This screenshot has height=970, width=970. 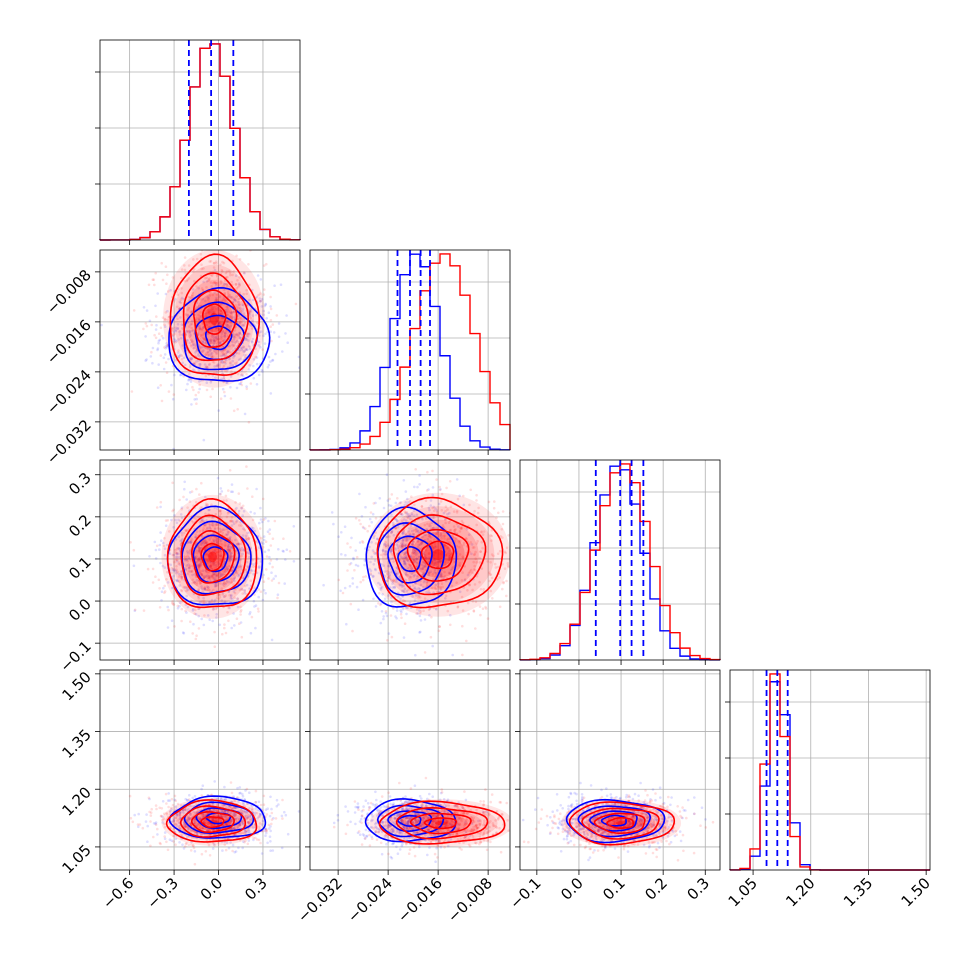 What do you see at coordinates (830, 770) in the screenshot?
I see `panel-frame` at bounding box center [830, 770].